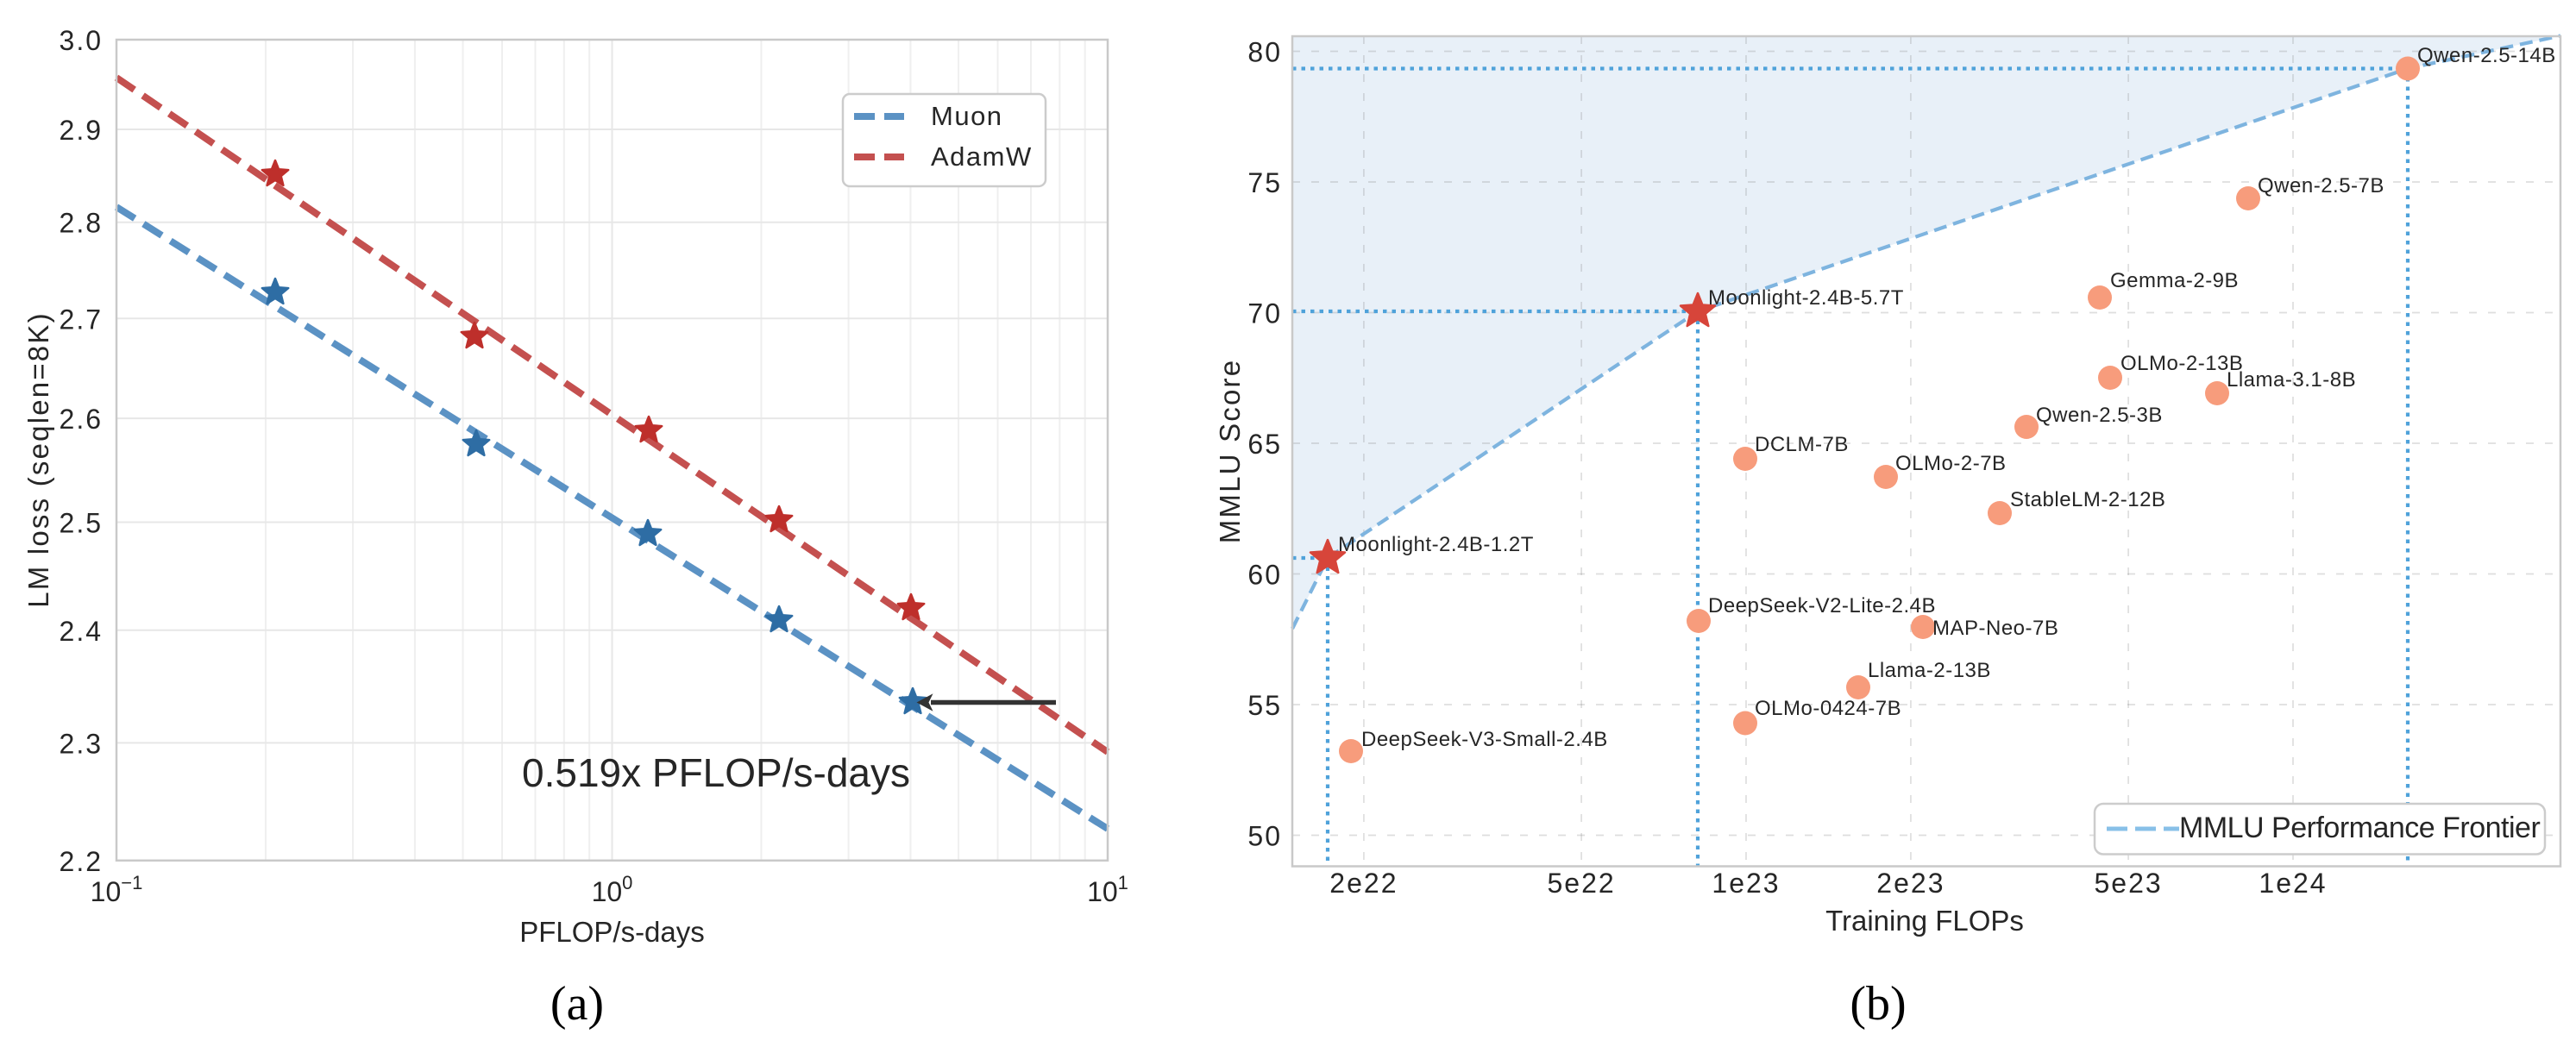 The image size is (2576, 1053). Describe the element at coordinates (1264, 313) in the screenshot. I see `svg-text: 70` at that location.